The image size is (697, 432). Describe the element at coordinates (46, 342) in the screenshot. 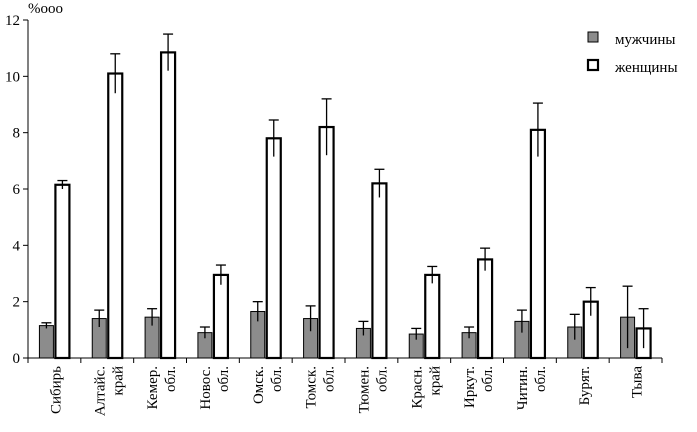

I see `bar-men` at that location.